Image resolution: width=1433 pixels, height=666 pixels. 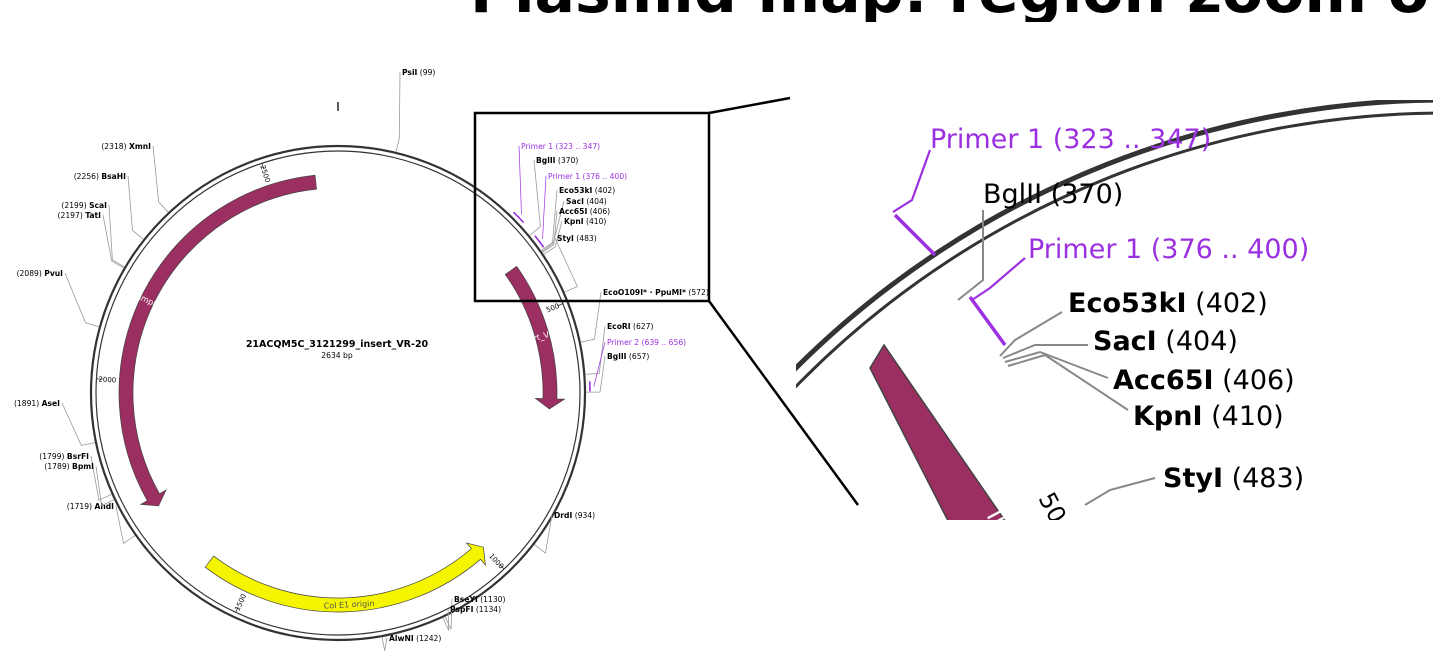 I want to click on site-position: (934), so click(x=583, y=515).